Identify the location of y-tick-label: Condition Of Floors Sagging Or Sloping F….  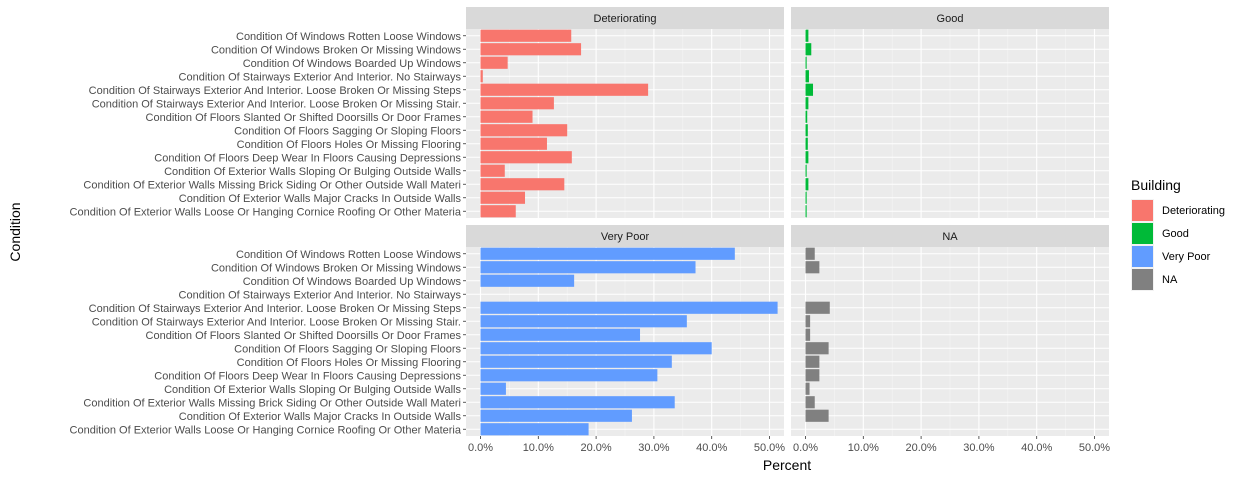
(347, 131).